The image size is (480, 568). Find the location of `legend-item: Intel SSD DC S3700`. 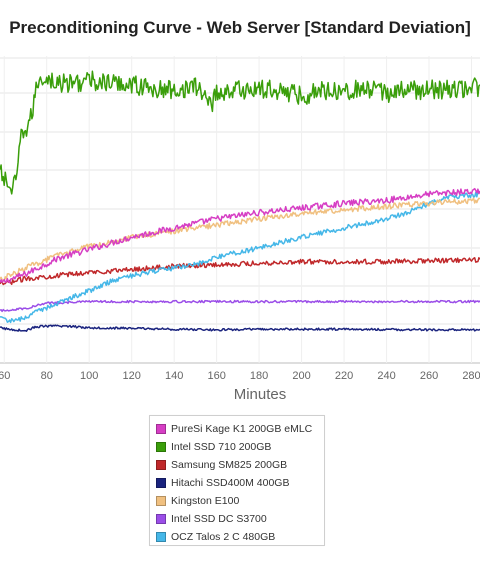

legend-item: Intel SSD DC S3700 is located at coordinates (240, 519).